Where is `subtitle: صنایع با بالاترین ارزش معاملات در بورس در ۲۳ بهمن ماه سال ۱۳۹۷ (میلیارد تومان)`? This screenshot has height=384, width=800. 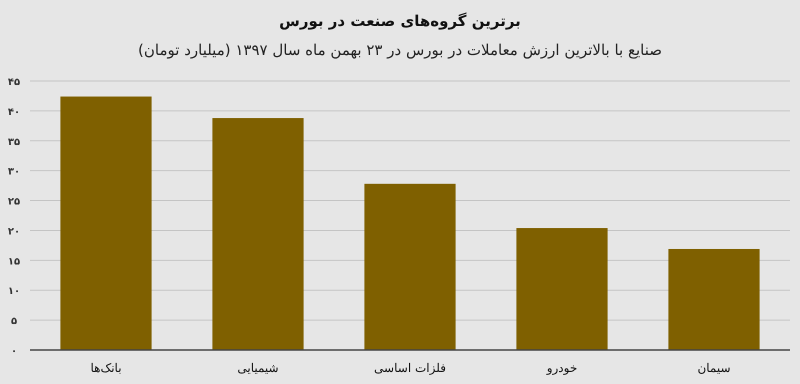 subtitle: صنایع با بالاترین ارزش معاملات در بورس در ۲۳ بهمن ماه سال ۱۳۹۷ (میلیارد تومان) is located at coordinates (400, 50).